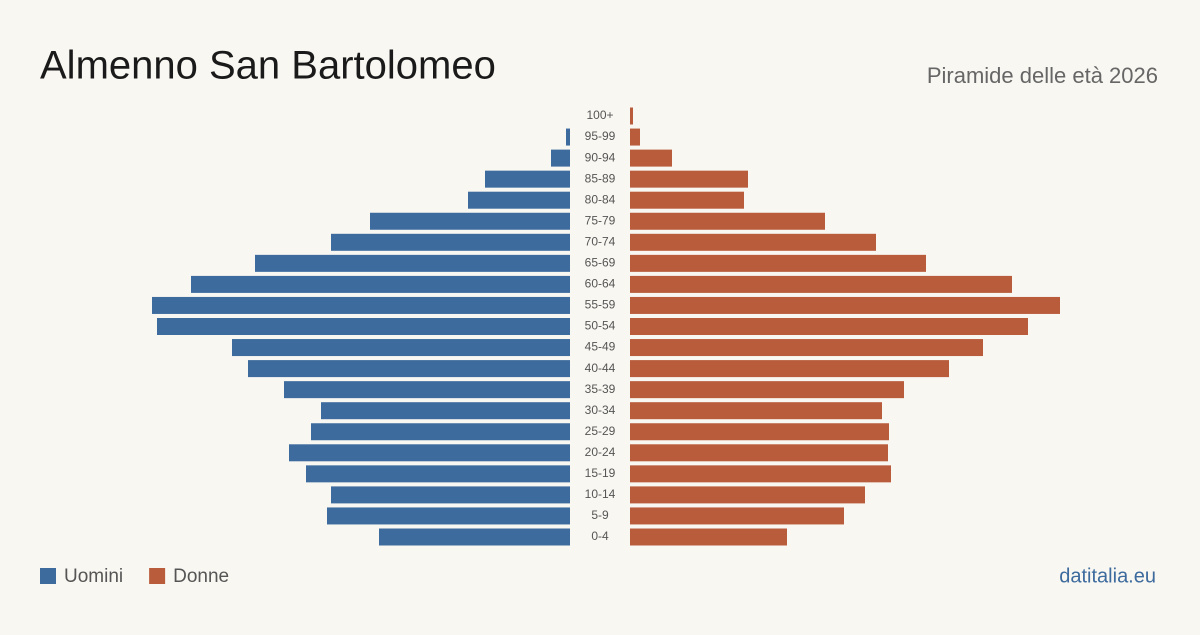 The height and width of the screenshot is (635, 1200). Describe the element at coordinates (600, 199) in the screenshot. I see `age-label: 80-84` at that location.